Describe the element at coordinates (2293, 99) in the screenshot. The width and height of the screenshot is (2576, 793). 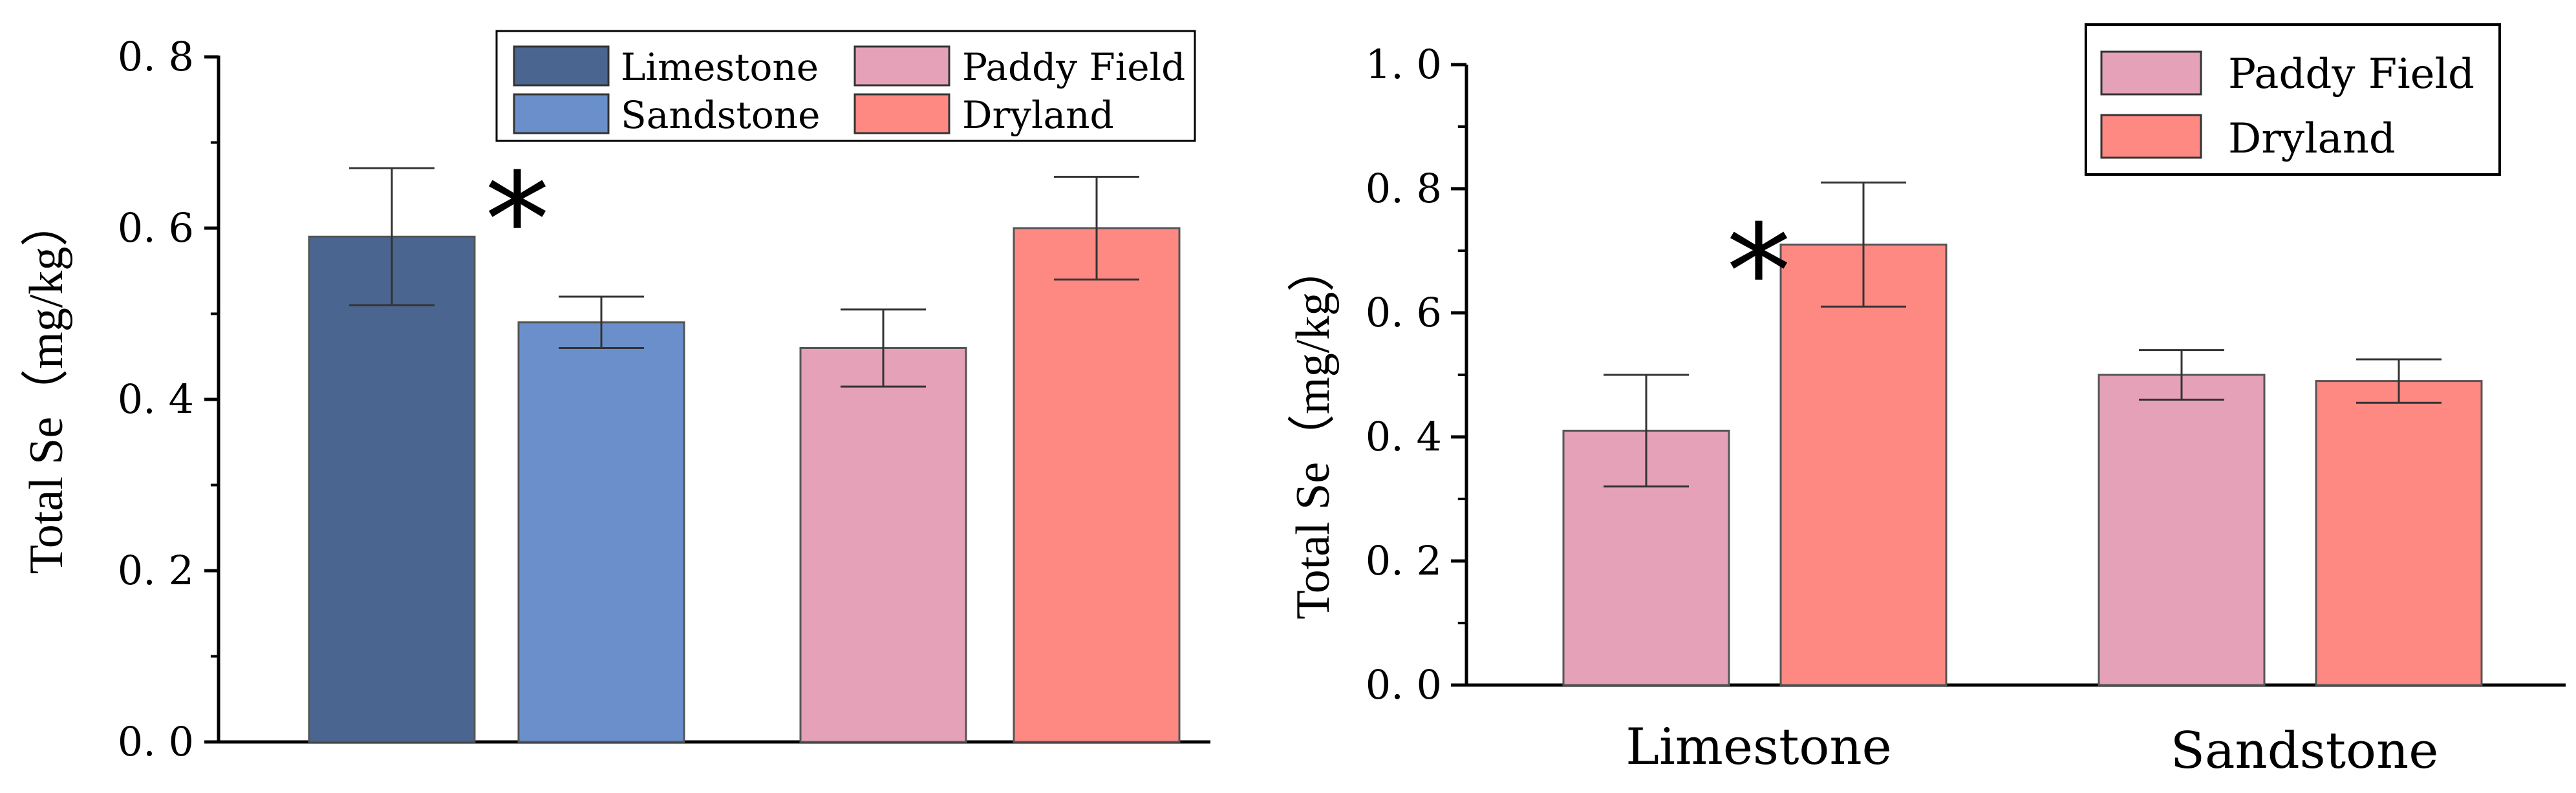
I see `right-legend: Paddy Field Dryland` at that location.